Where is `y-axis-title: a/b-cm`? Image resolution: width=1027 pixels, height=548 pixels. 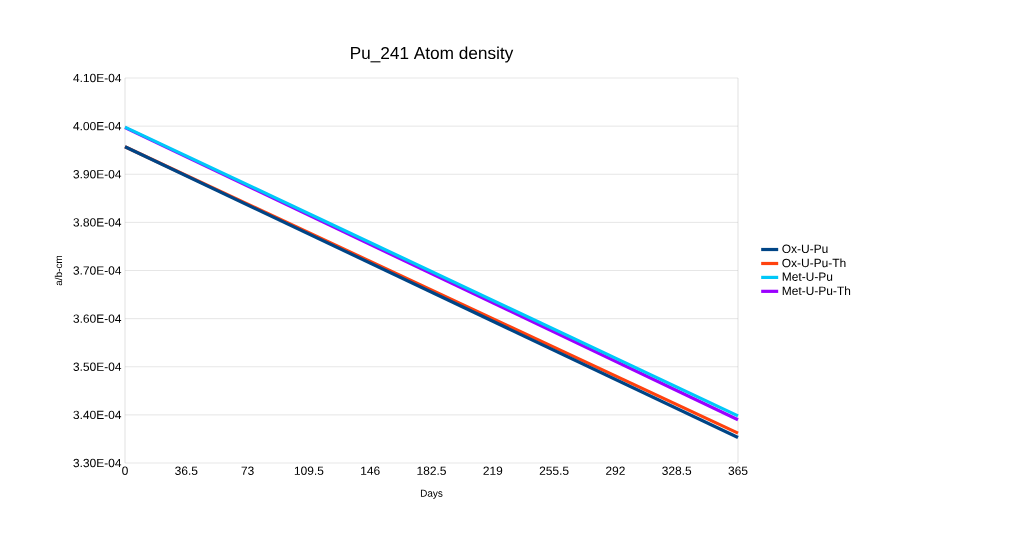
y-axis-title: a/b-cm is located at coordinates (58, 270).